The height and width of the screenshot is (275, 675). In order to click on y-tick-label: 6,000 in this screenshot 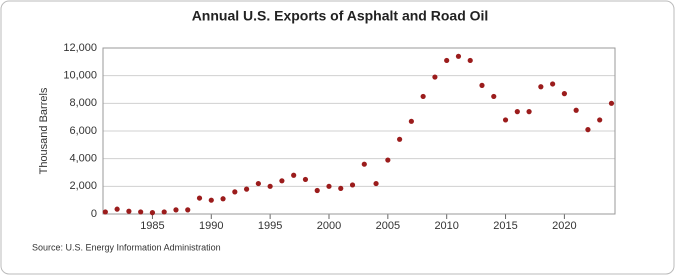, I will do `click(83, 131)`.